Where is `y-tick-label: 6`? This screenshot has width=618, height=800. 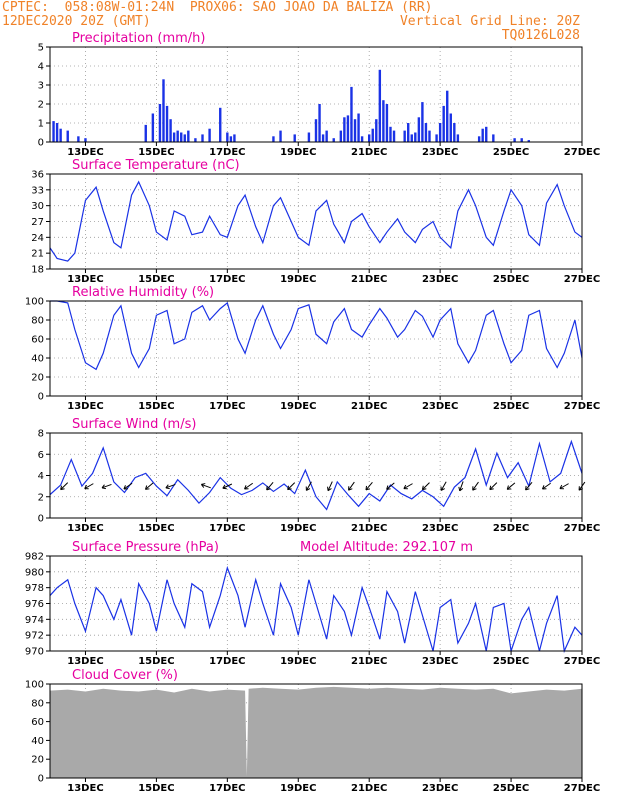
y-tick-label: 6 is located at coordinates (41, 455).